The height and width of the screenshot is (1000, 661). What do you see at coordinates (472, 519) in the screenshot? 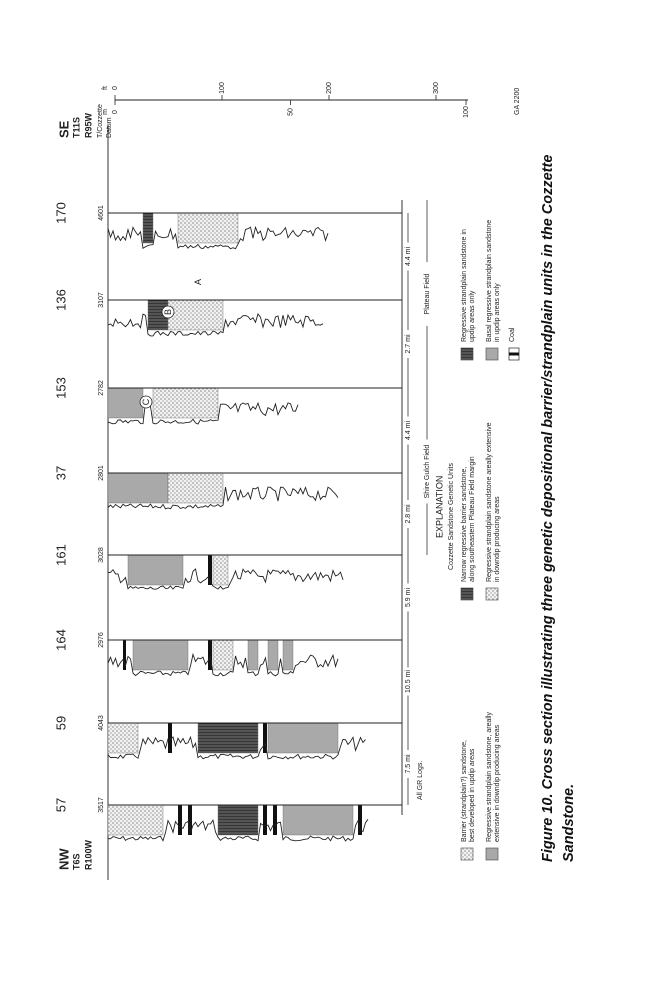
I see `legend-text: along southeastern Plateau Field margin` at bounding box center [472, 519].